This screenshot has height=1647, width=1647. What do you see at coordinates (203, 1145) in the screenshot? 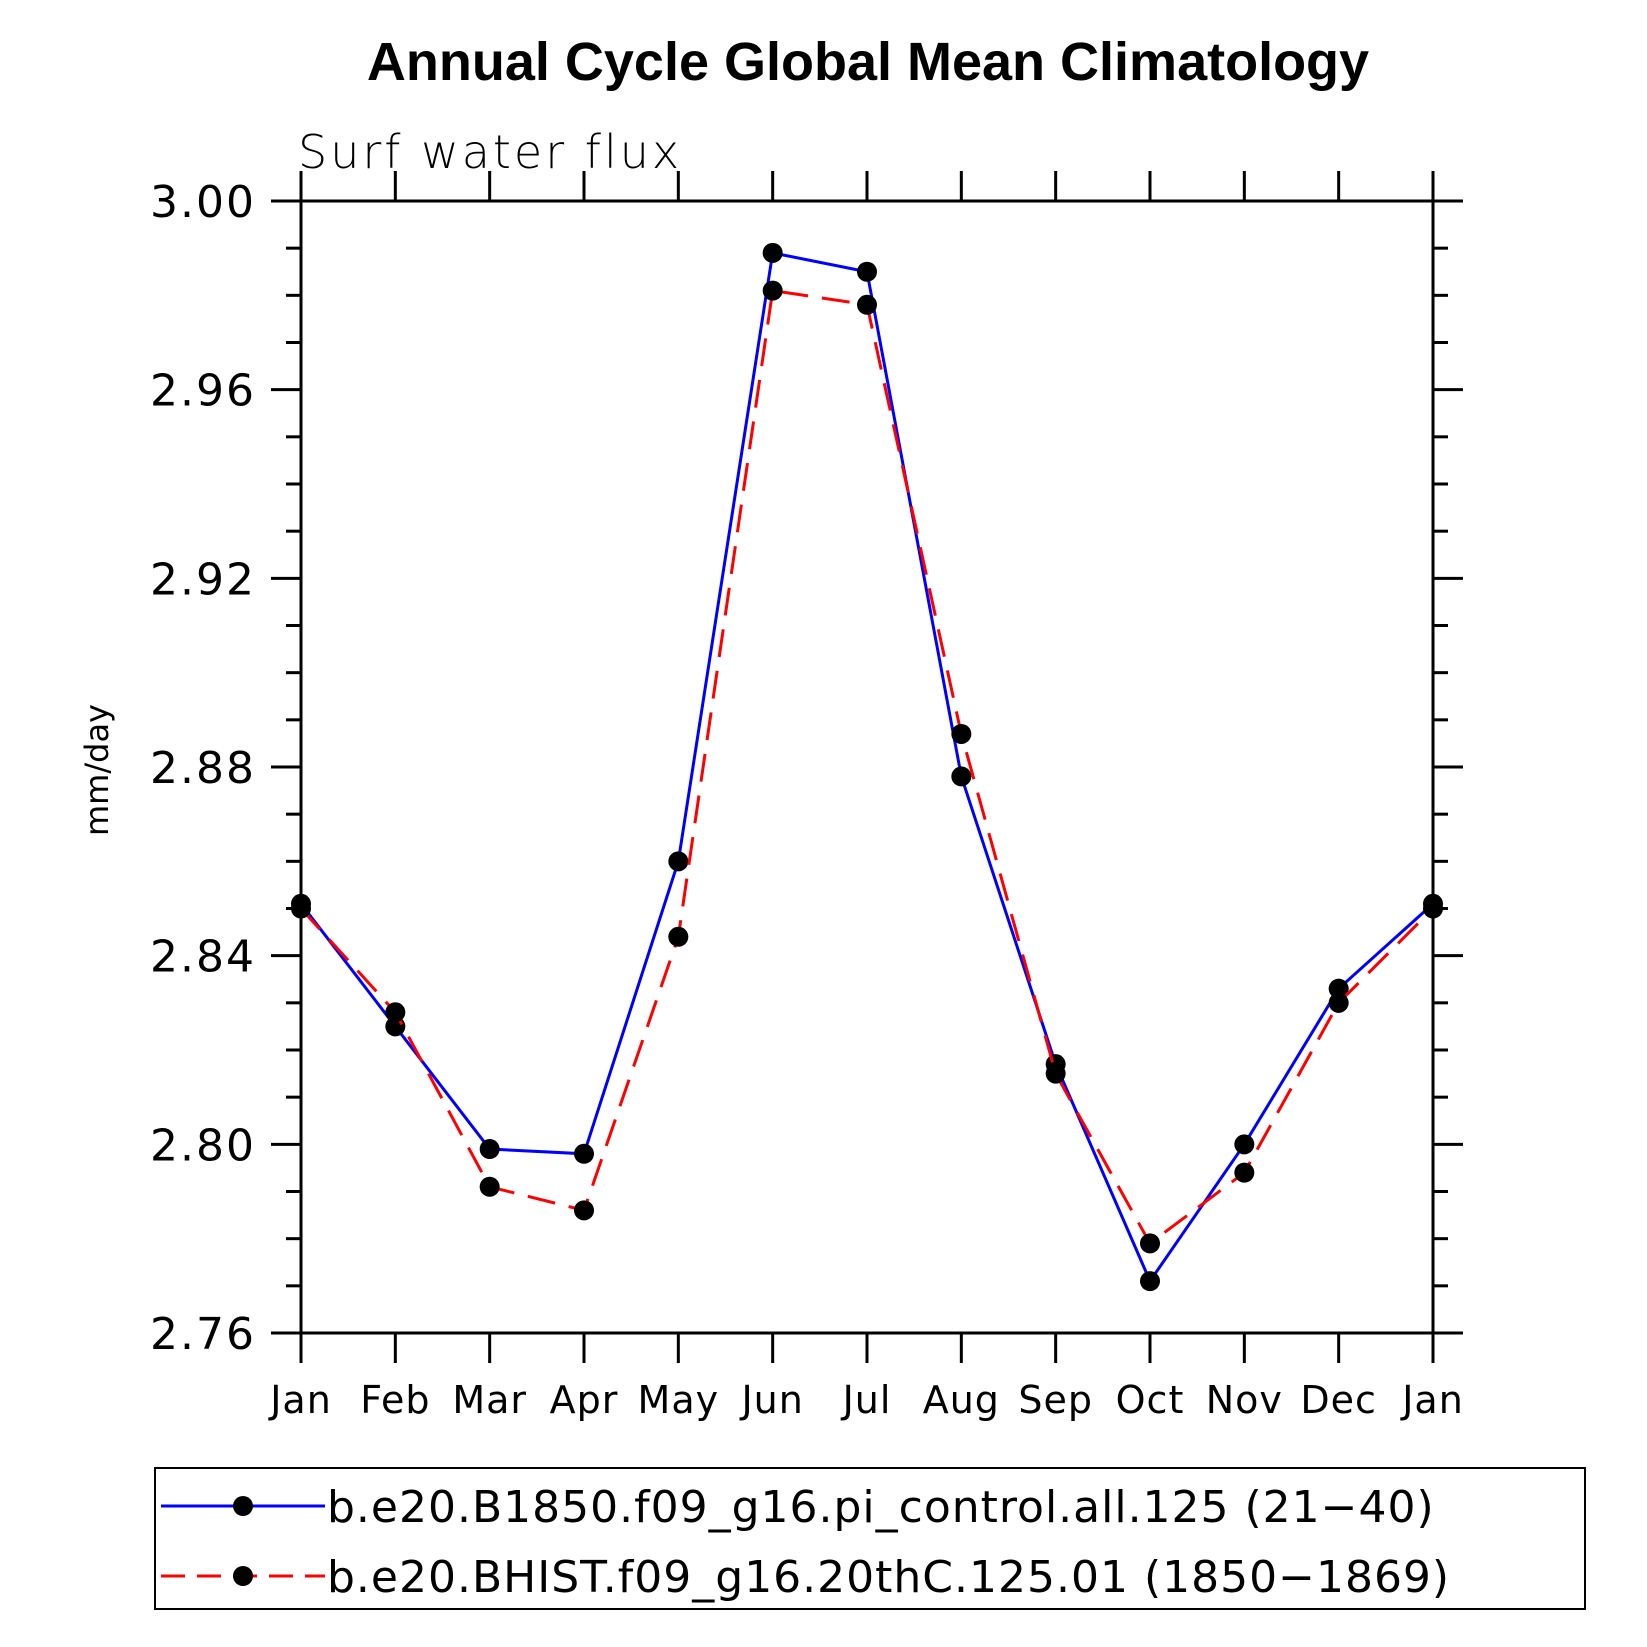
I see `y-tick-label: 2.80` at bounding box center [203, 1145].